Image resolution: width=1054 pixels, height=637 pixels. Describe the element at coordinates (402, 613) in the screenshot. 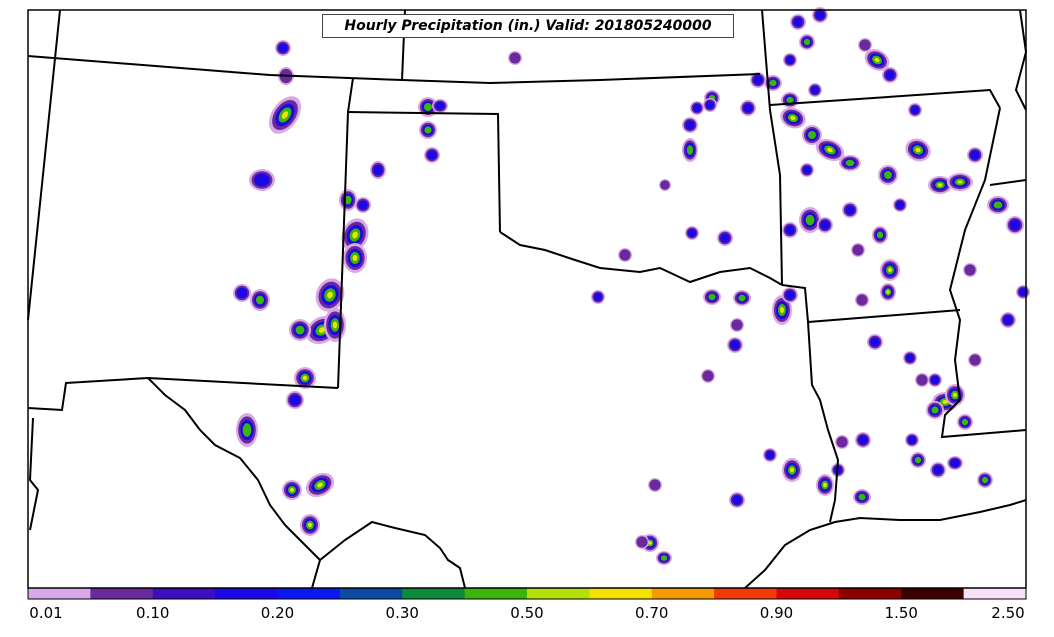

I see `colorbar-tick-label: 0.30` at that location.